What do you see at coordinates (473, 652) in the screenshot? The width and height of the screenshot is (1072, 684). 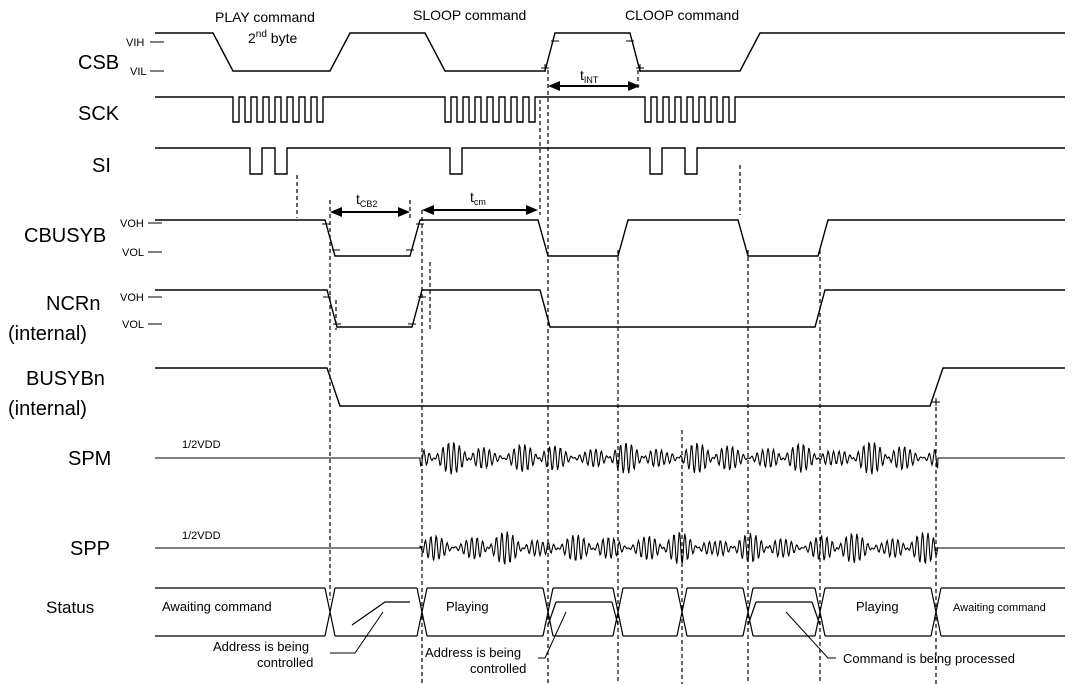 I see `note-address-2-line1: Address is being` at bounding box center [473, 652].